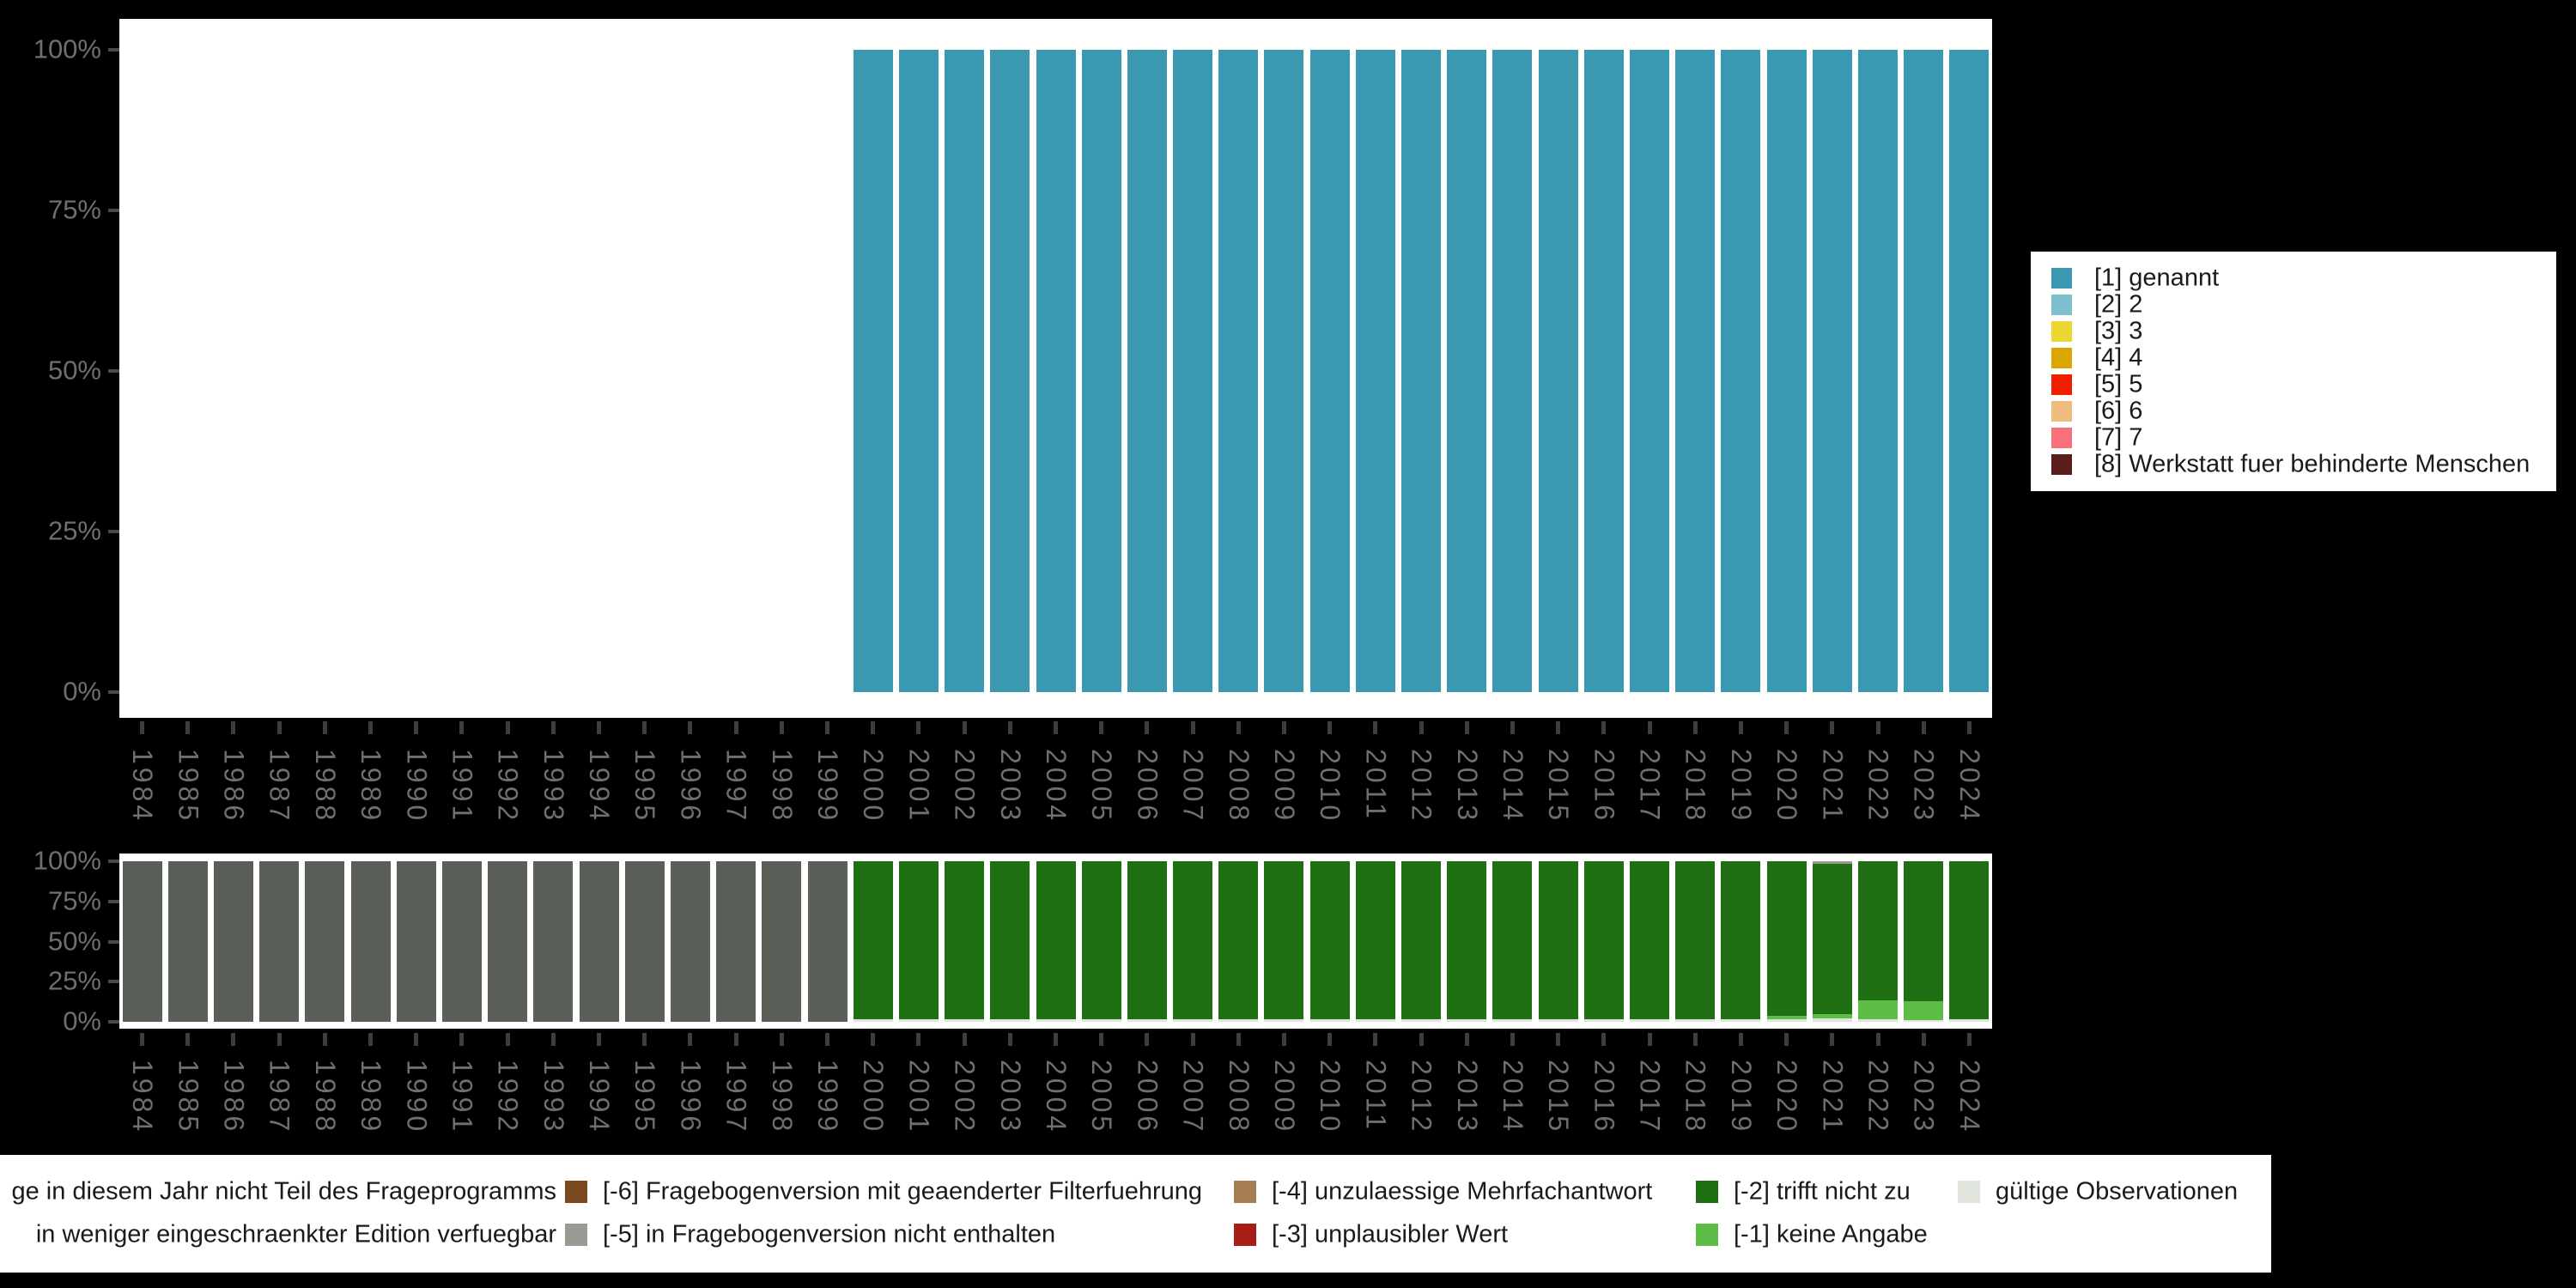 The width and height of the screenshot is (2576, 1288). I want to click on y-axis-label: 100%, so click(67, 48).